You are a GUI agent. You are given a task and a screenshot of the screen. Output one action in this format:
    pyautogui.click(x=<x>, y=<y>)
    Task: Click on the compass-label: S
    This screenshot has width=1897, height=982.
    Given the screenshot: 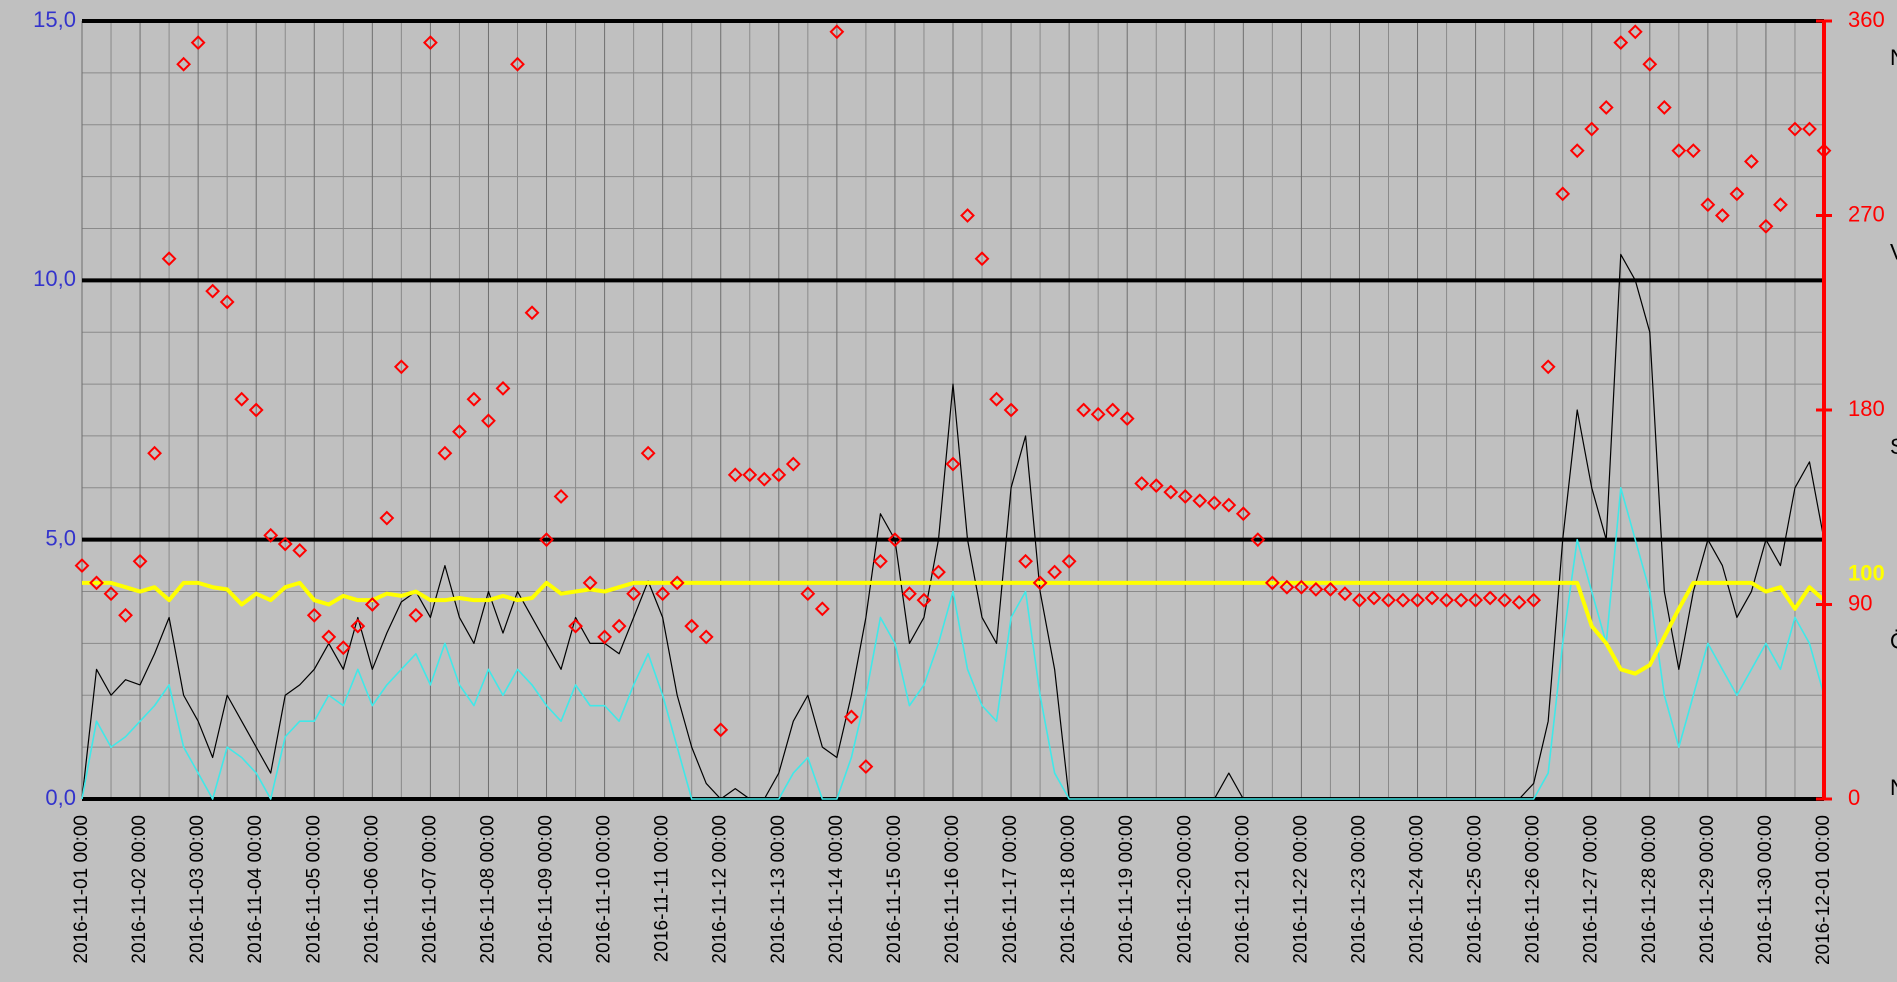 What is the action you would take?
    pyautogui.click(x=1893, y=446)
    